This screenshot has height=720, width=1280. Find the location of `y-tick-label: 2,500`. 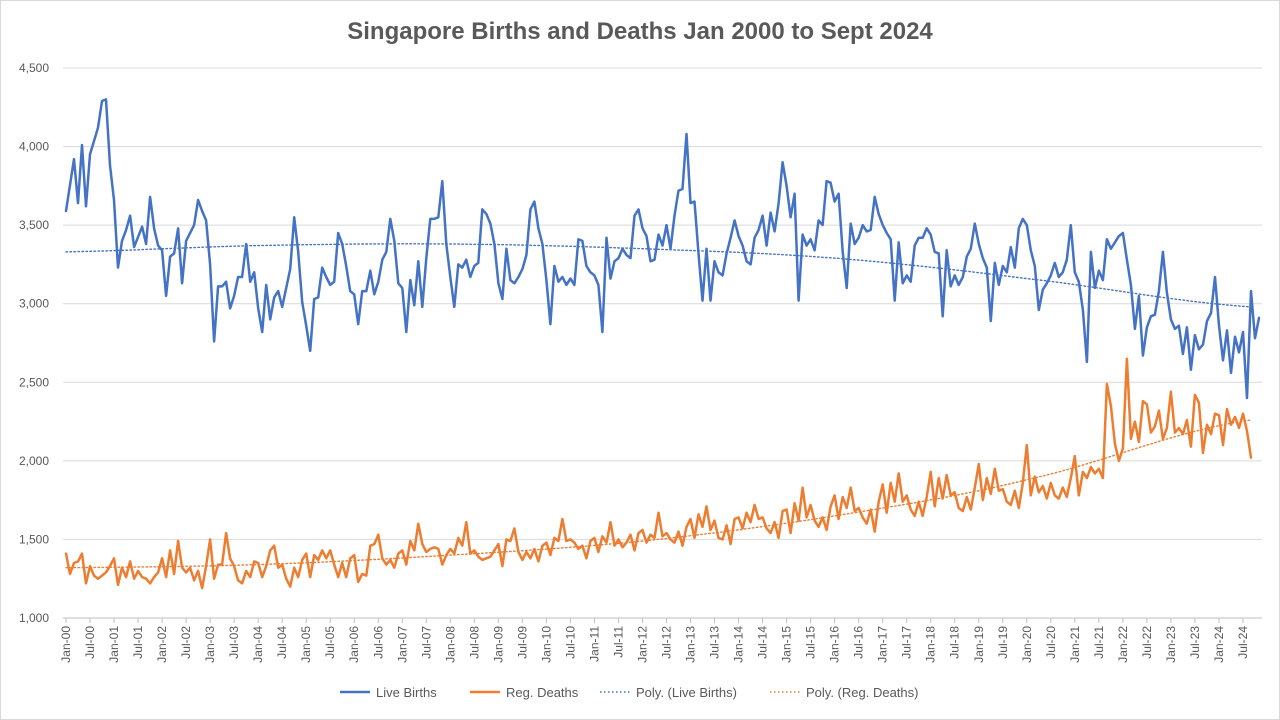

y-tick-label: 2,500 is located at coordinates (34, 382).